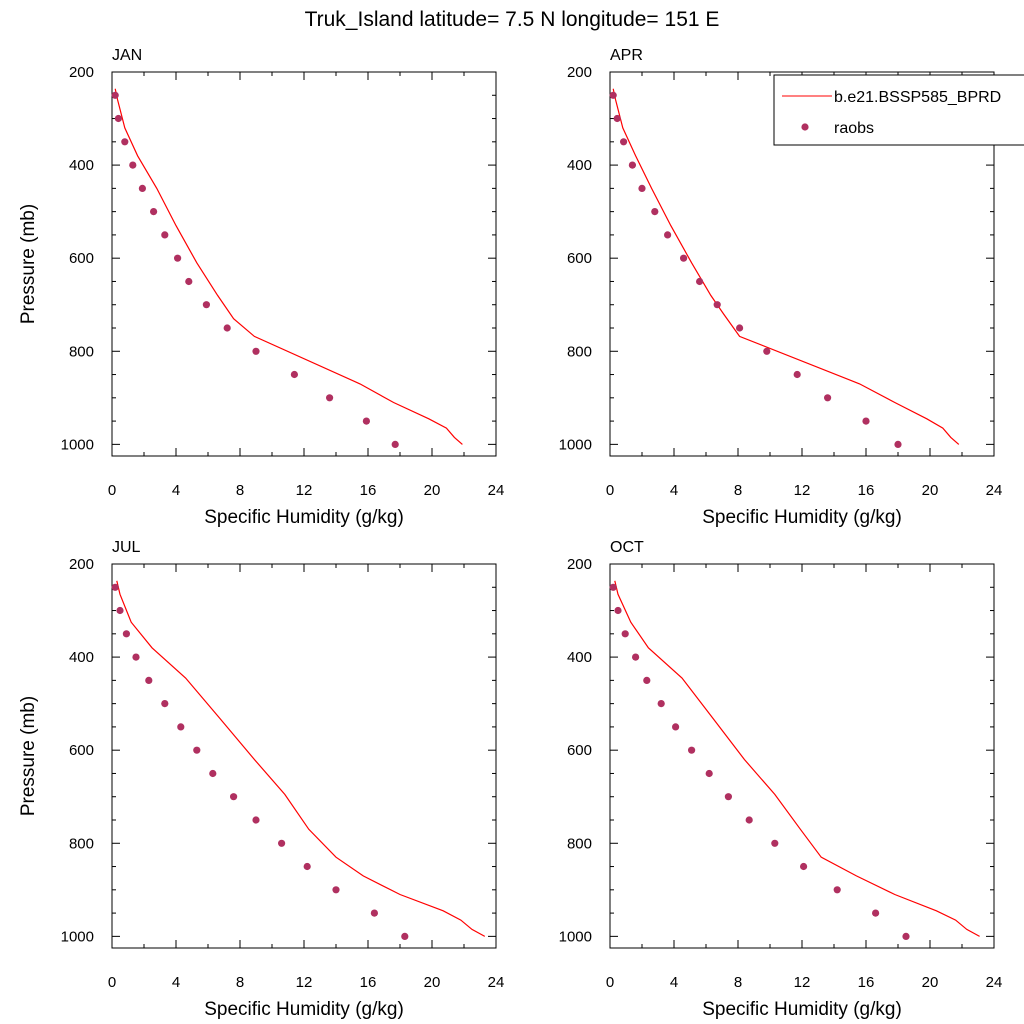  Describe the element at coordinates (898, 110) in the screenshot. I see `legend-box` at that location.